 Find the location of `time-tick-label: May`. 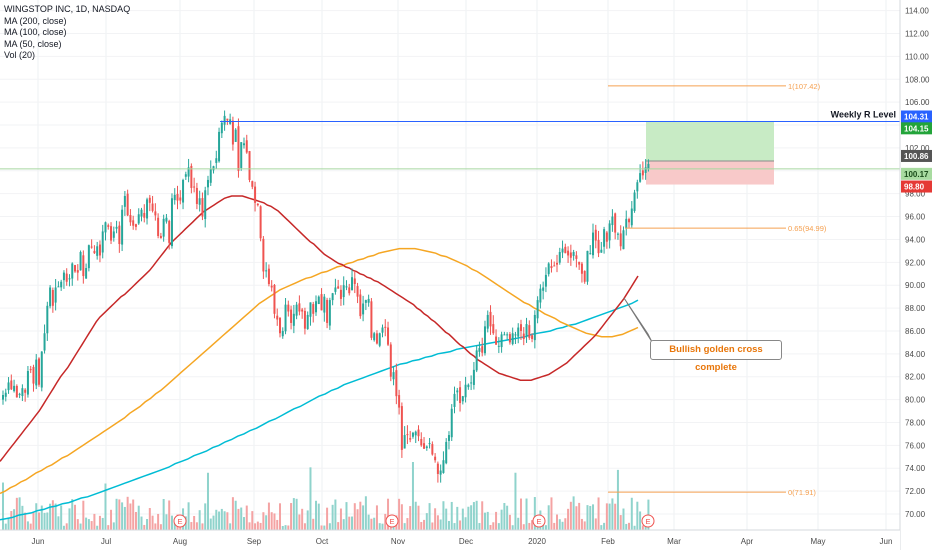

time-tick-label: May is located at coordinates (817, 541).